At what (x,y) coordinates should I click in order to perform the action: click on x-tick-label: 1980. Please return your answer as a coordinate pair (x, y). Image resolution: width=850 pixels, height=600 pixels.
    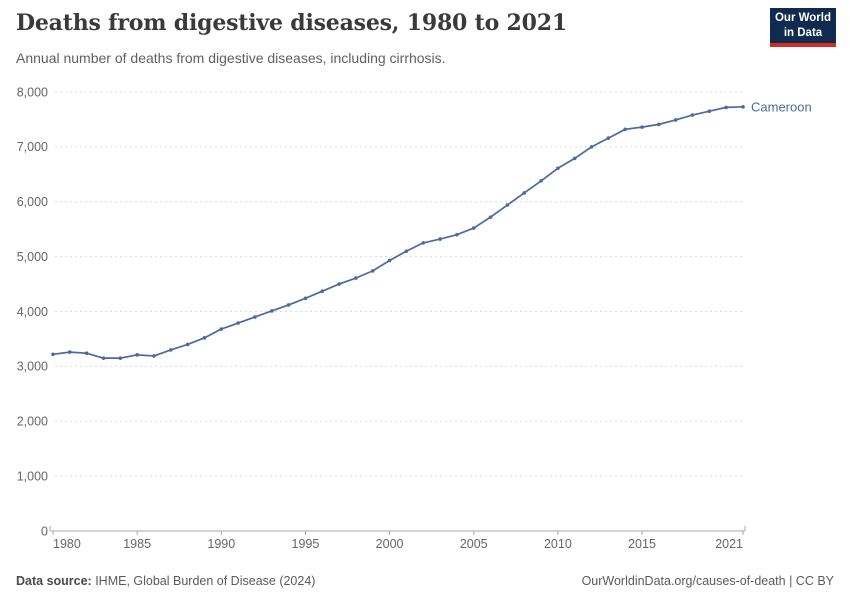
    Looking at the image, I should click on (67, 544).